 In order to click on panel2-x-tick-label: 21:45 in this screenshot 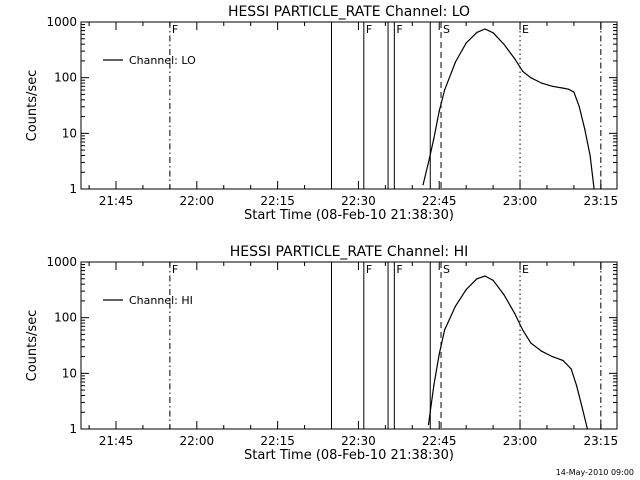, I will do `click(116, 441)`.